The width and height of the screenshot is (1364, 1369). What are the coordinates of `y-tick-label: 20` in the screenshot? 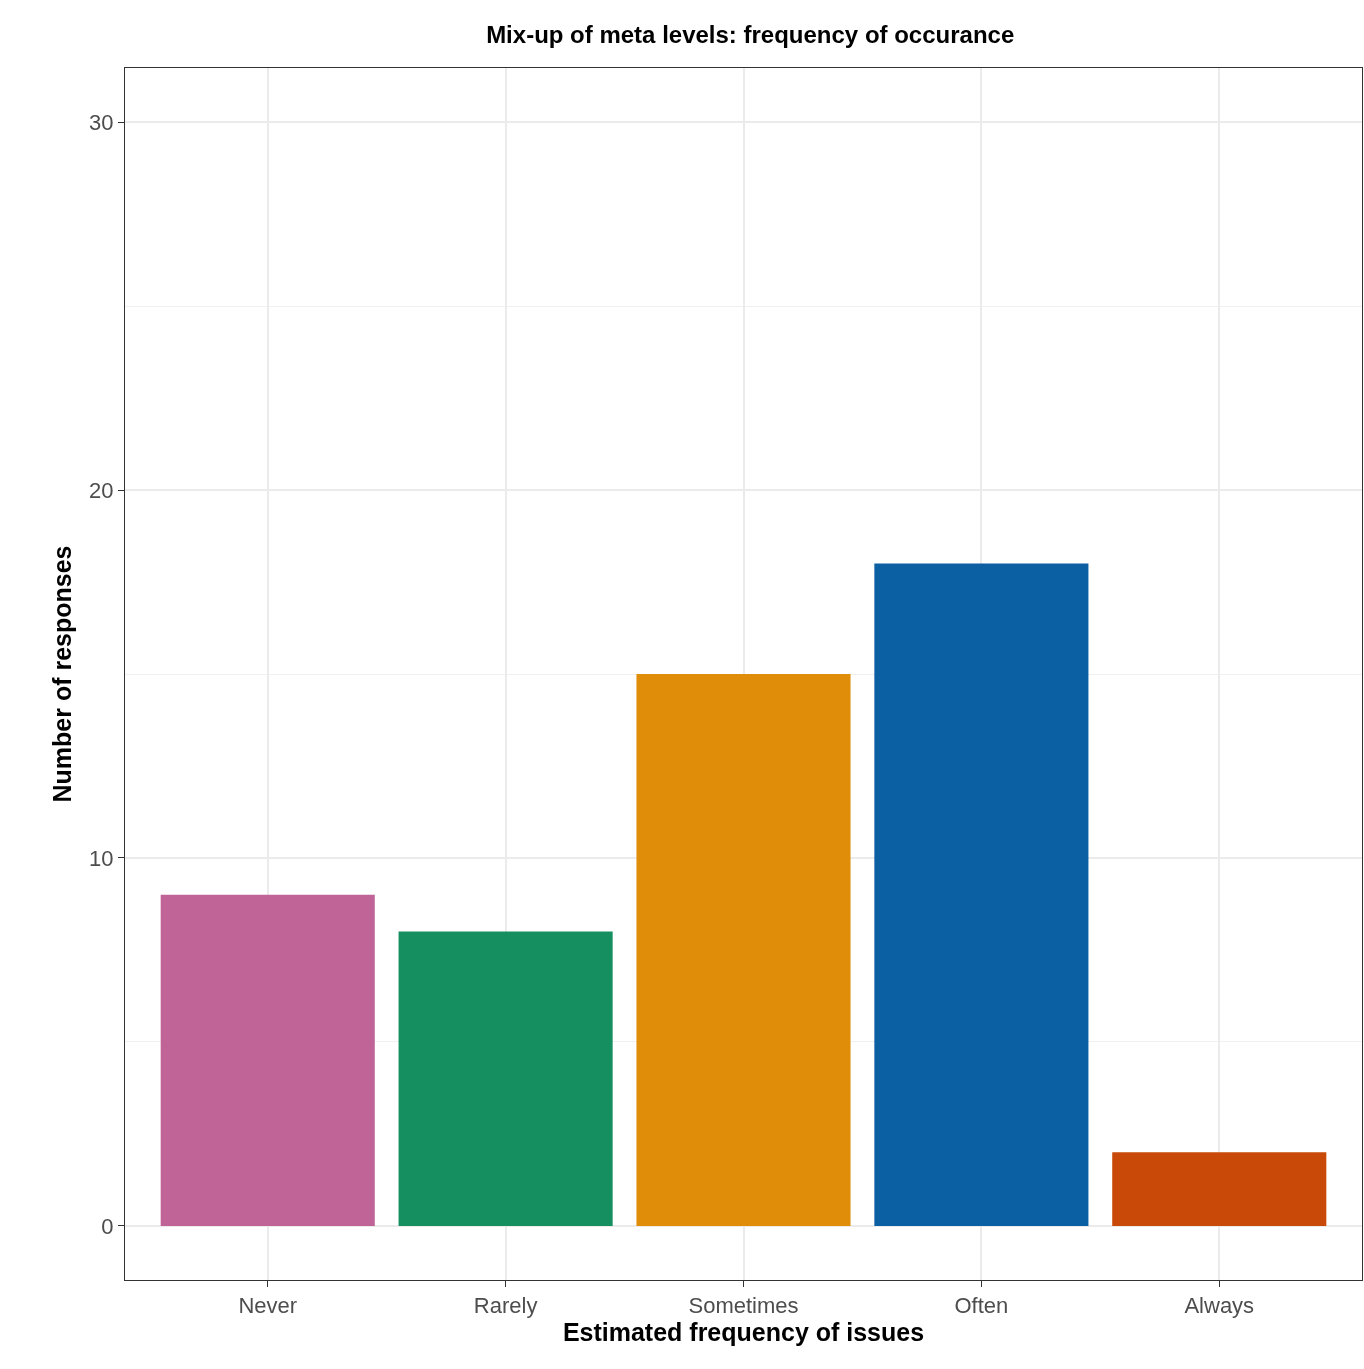 It's located at (101, 490).